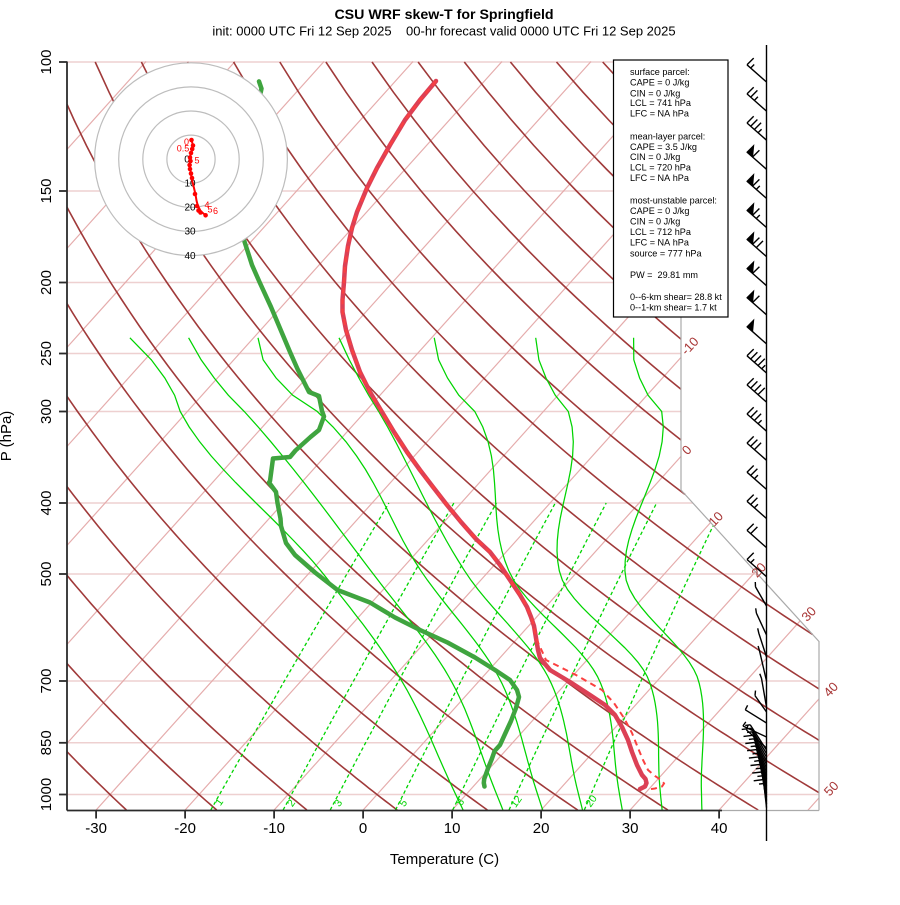 The height and width of the screenshot is (905, 900). What do you see at coordinates (667, 136) in the screenshot?
I see `svg-text: mean-layer parcel:` at bounding box center [667, 136].